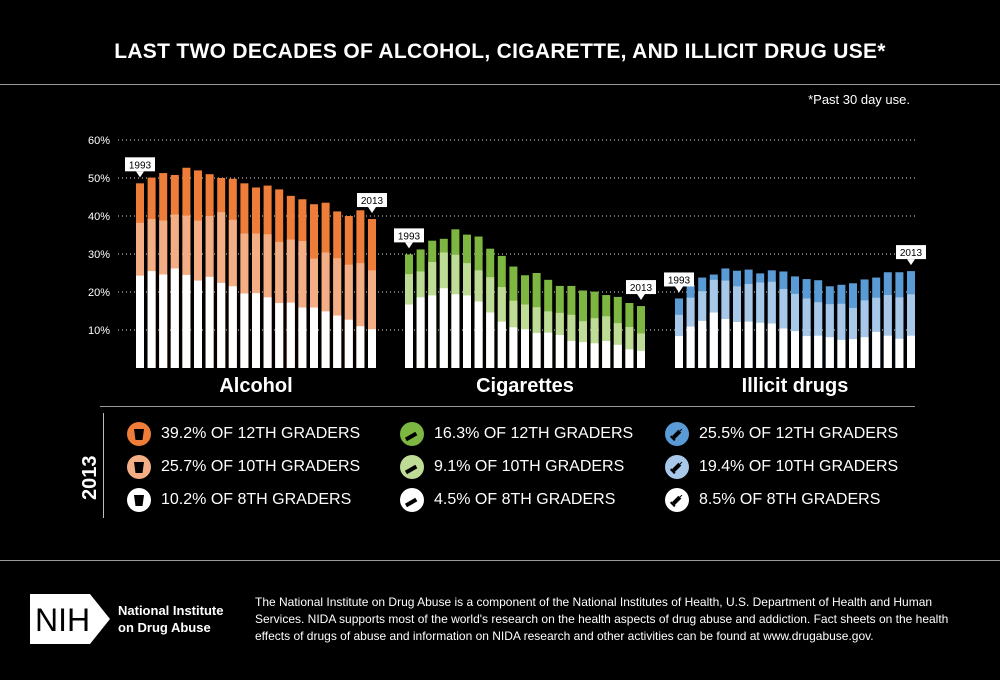 This screenshot has width=1000, height=680. What do you see at coordinates (799, 433) in the screenshot?
I see `legend-item-label: 25.5% OF 12TH GRADERS` at bounding box center [799, 433].